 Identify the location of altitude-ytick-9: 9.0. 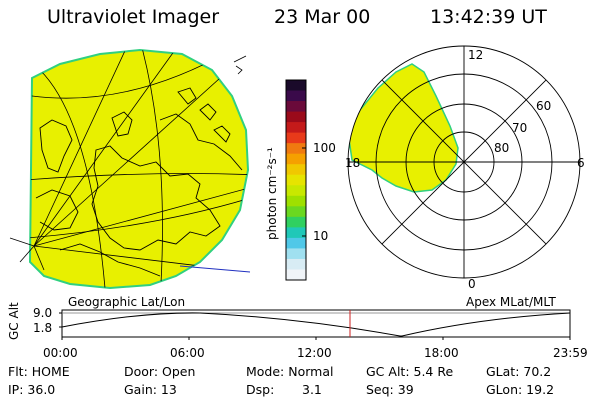
(43, 313).